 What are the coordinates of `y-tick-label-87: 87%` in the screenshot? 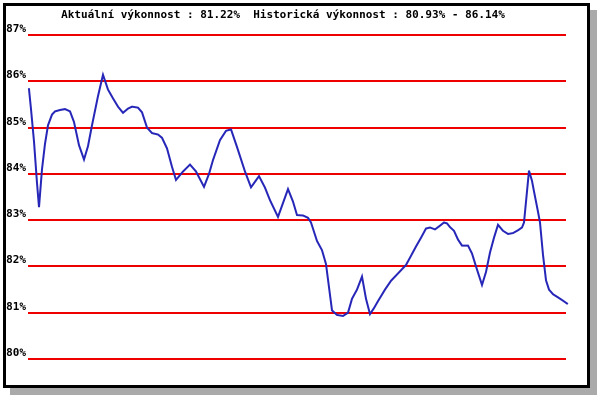 It's located at (16, 28).